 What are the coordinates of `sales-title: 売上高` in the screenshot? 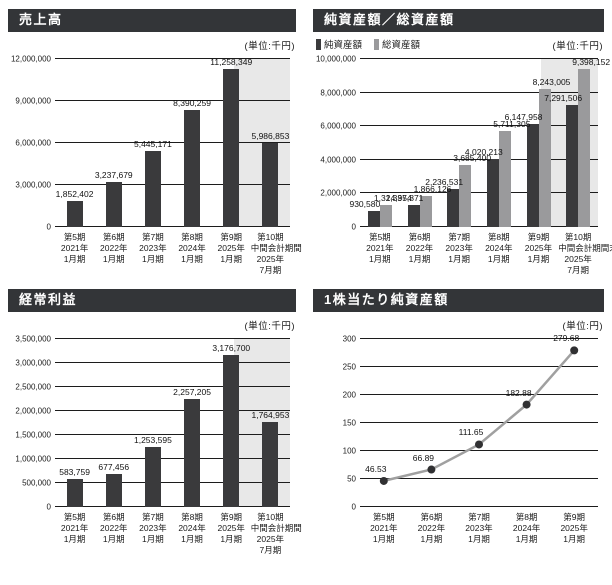 It's located at (152, 20).